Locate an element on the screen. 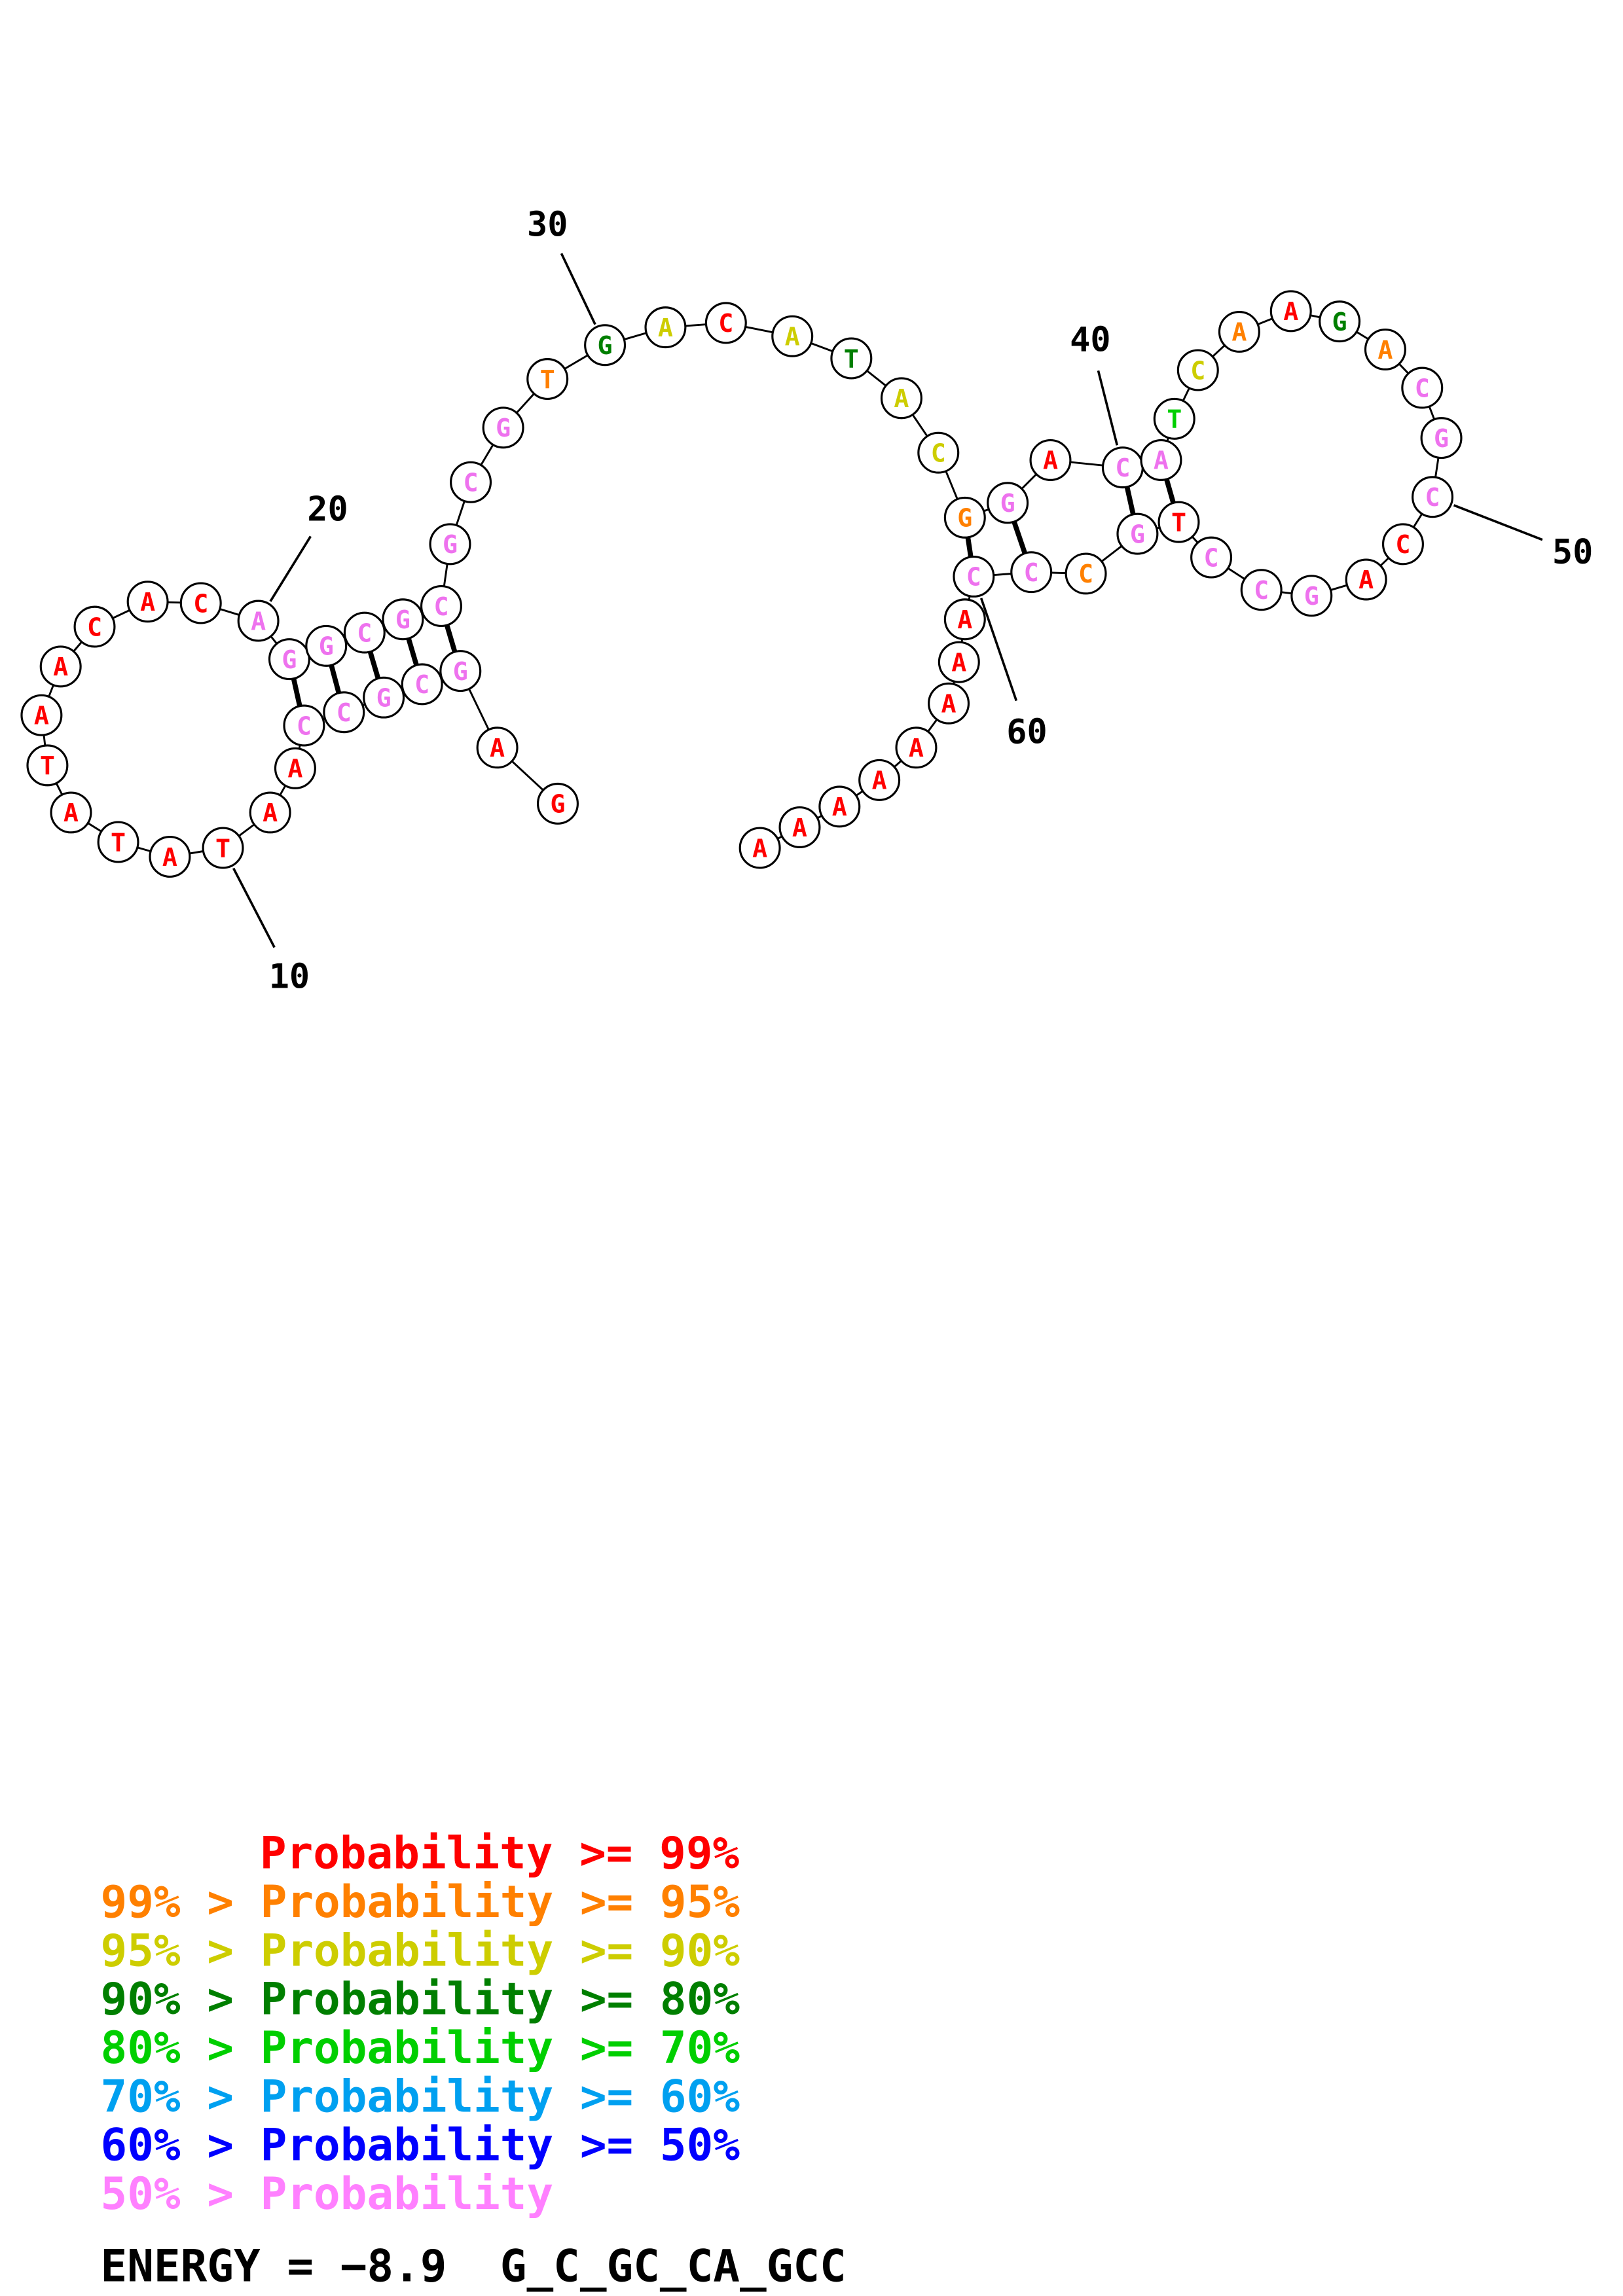  position-label: 40 is located at coordinates (1090, 339).